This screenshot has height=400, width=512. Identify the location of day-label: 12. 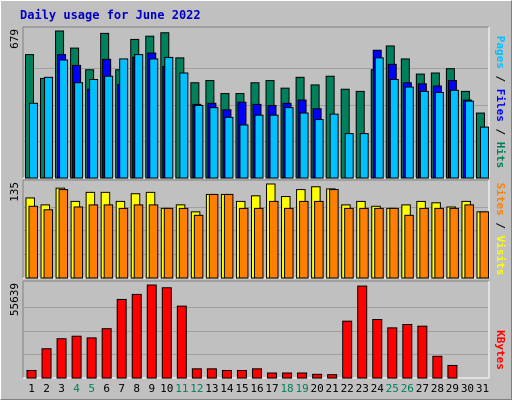
(196, 388).